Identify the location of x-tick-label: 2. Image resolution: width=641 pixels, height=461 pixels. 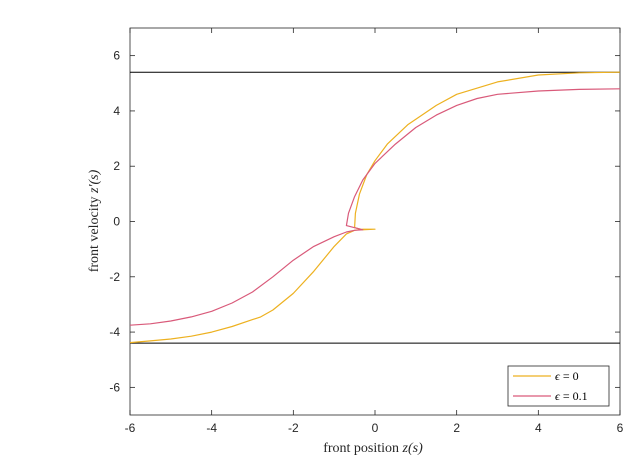
(456, 428).